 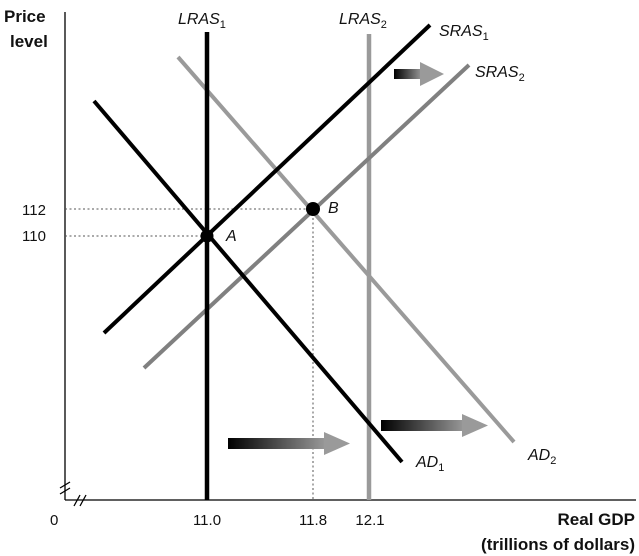 I want to click on x-axis-title-line2: (trillions of dollars), so click(x=558, y=544).